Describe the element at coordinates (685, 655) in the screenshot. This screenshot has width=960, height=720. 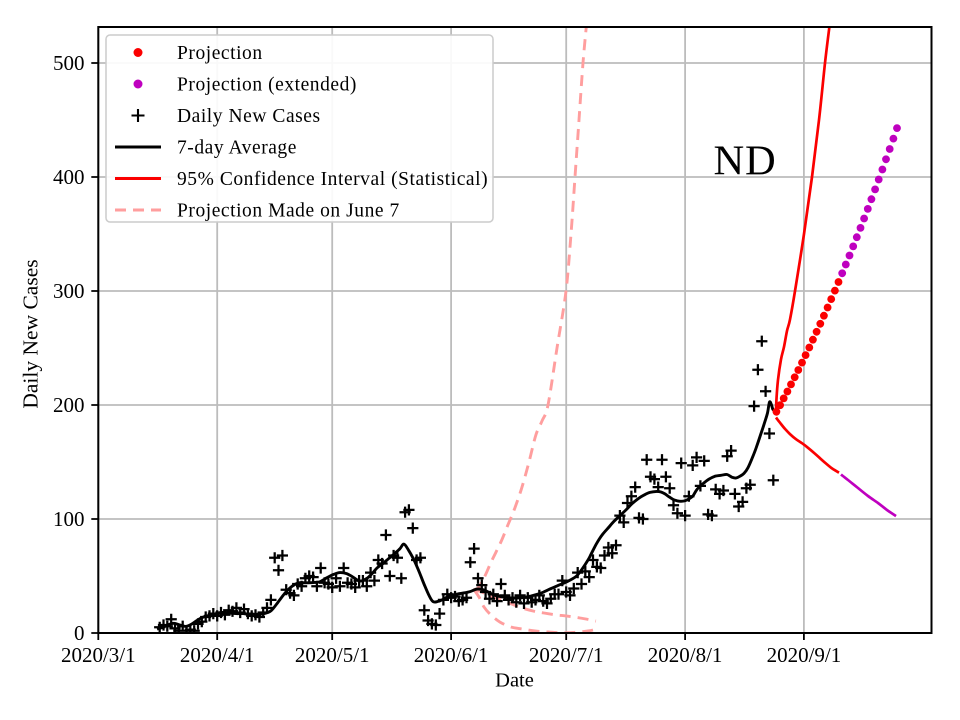
I see `svg-text: 2020/8/1` at that location.